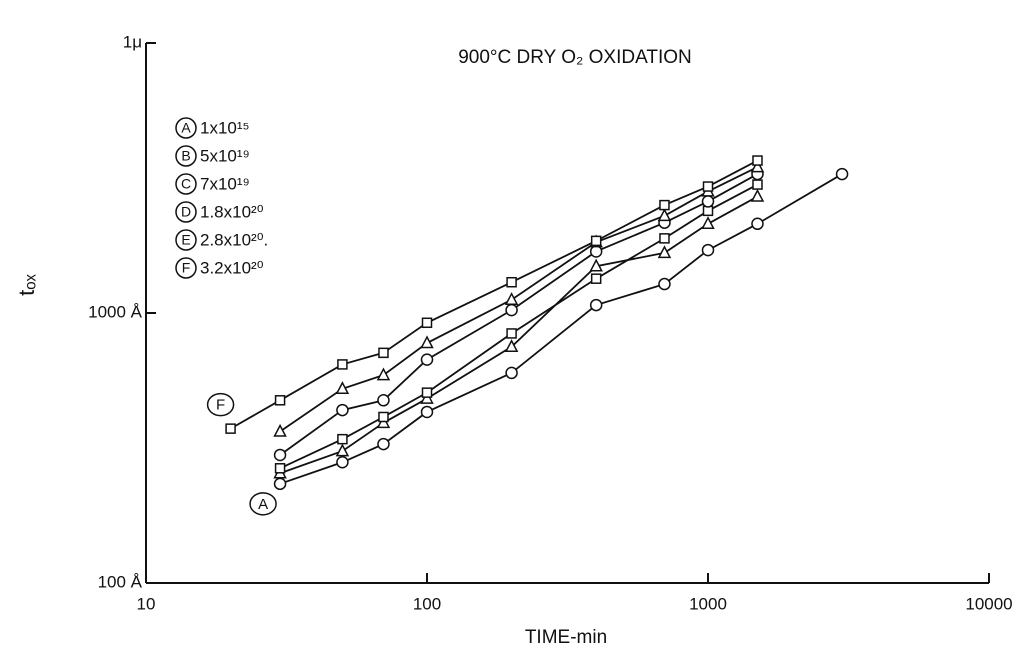 The image size is (1028, 658). Describe the element at coordinates (575, 57) in the screenshot. I see `chart-title: 900°C DRY O₂ OXIDATION` at that location.